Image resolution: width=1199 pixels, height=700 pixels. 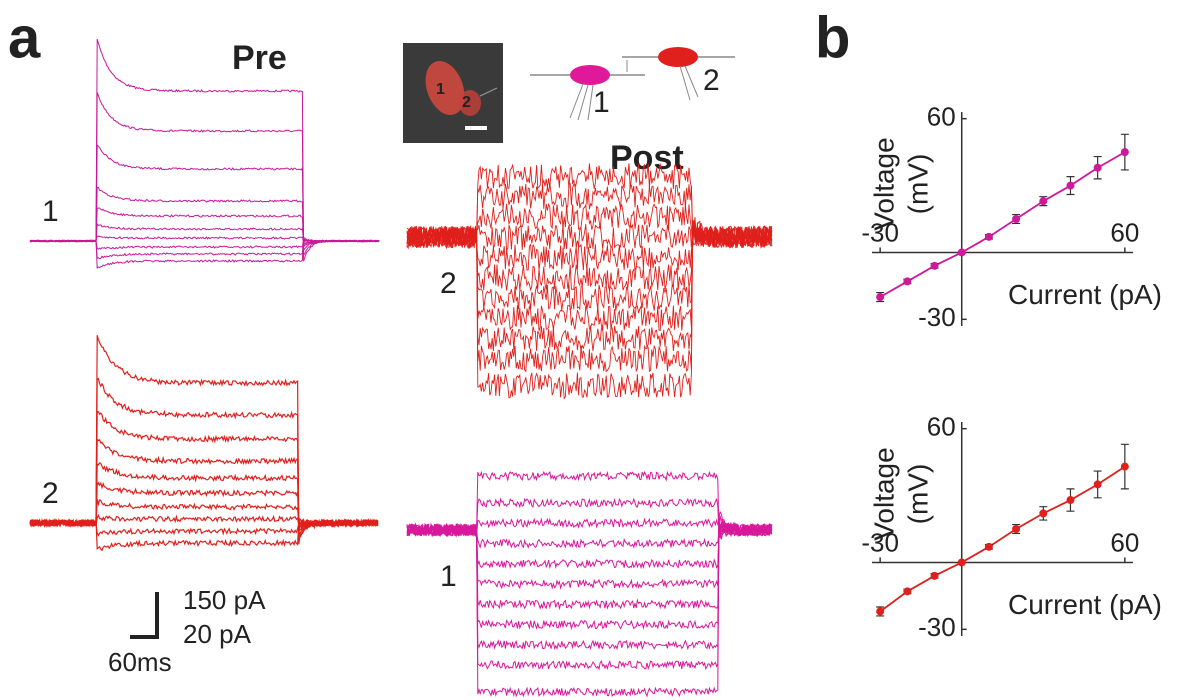 What do you see at coordinates (601, 102) in the screenshot?
I see `diagram-label: 1` at bounding box center [601, 102].